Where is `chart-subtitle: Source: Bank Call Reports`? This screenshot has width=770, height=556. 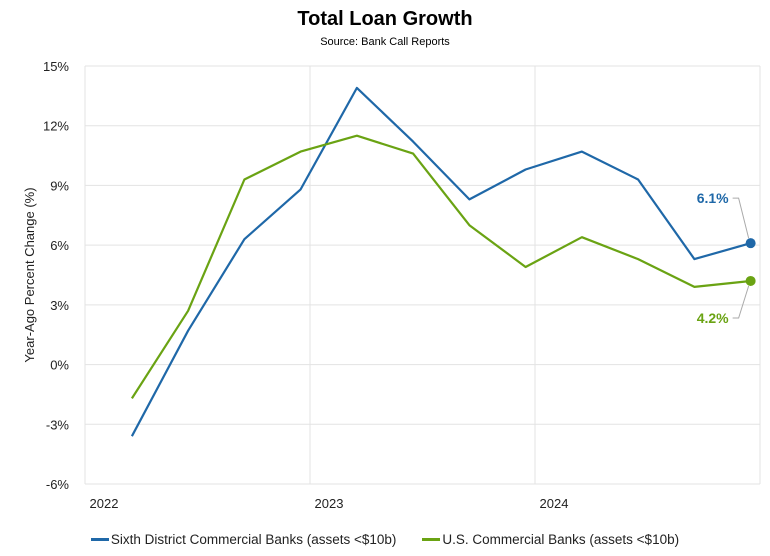 chart-subtitle: Source: Bank Call Reports is located at coordinates (385, 42).